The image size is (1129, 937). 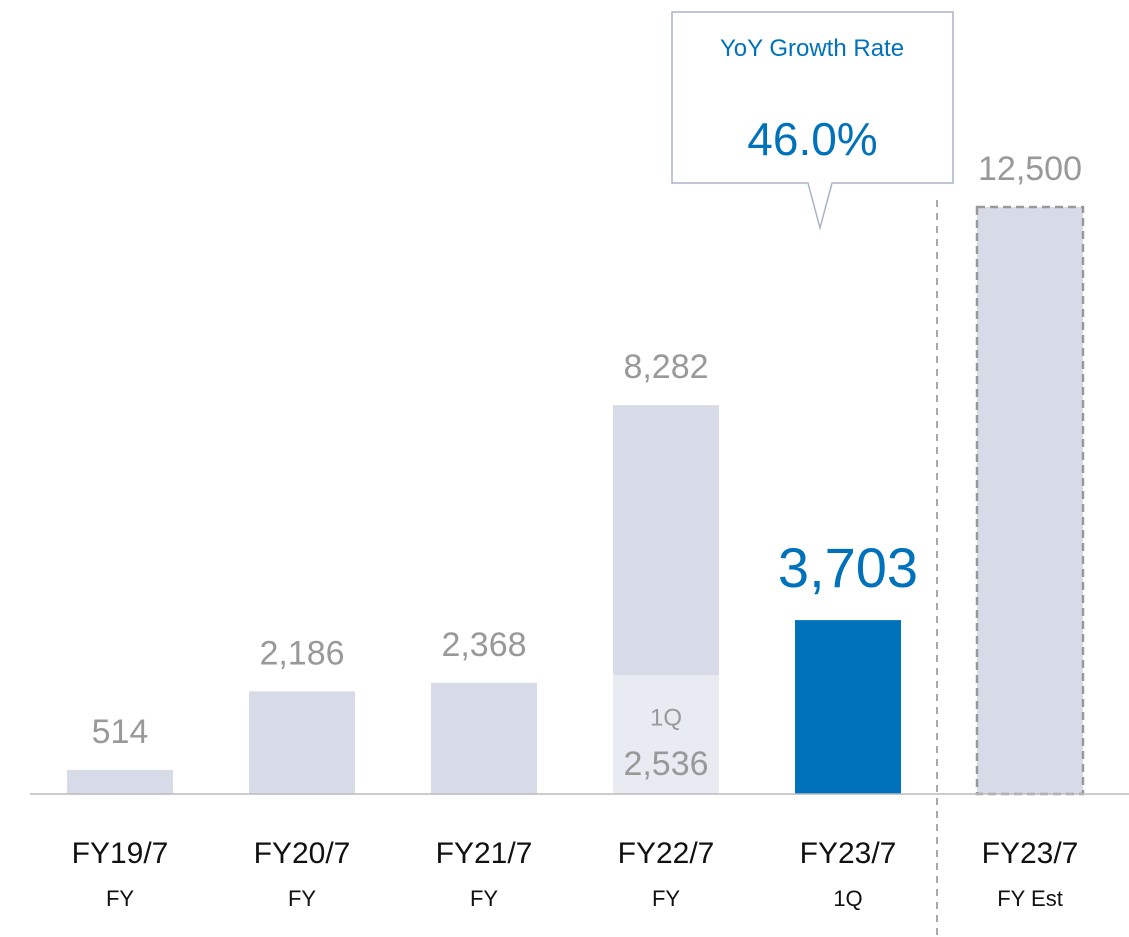 I want to click on value-label: 2,186, so click(x=301, y=653).